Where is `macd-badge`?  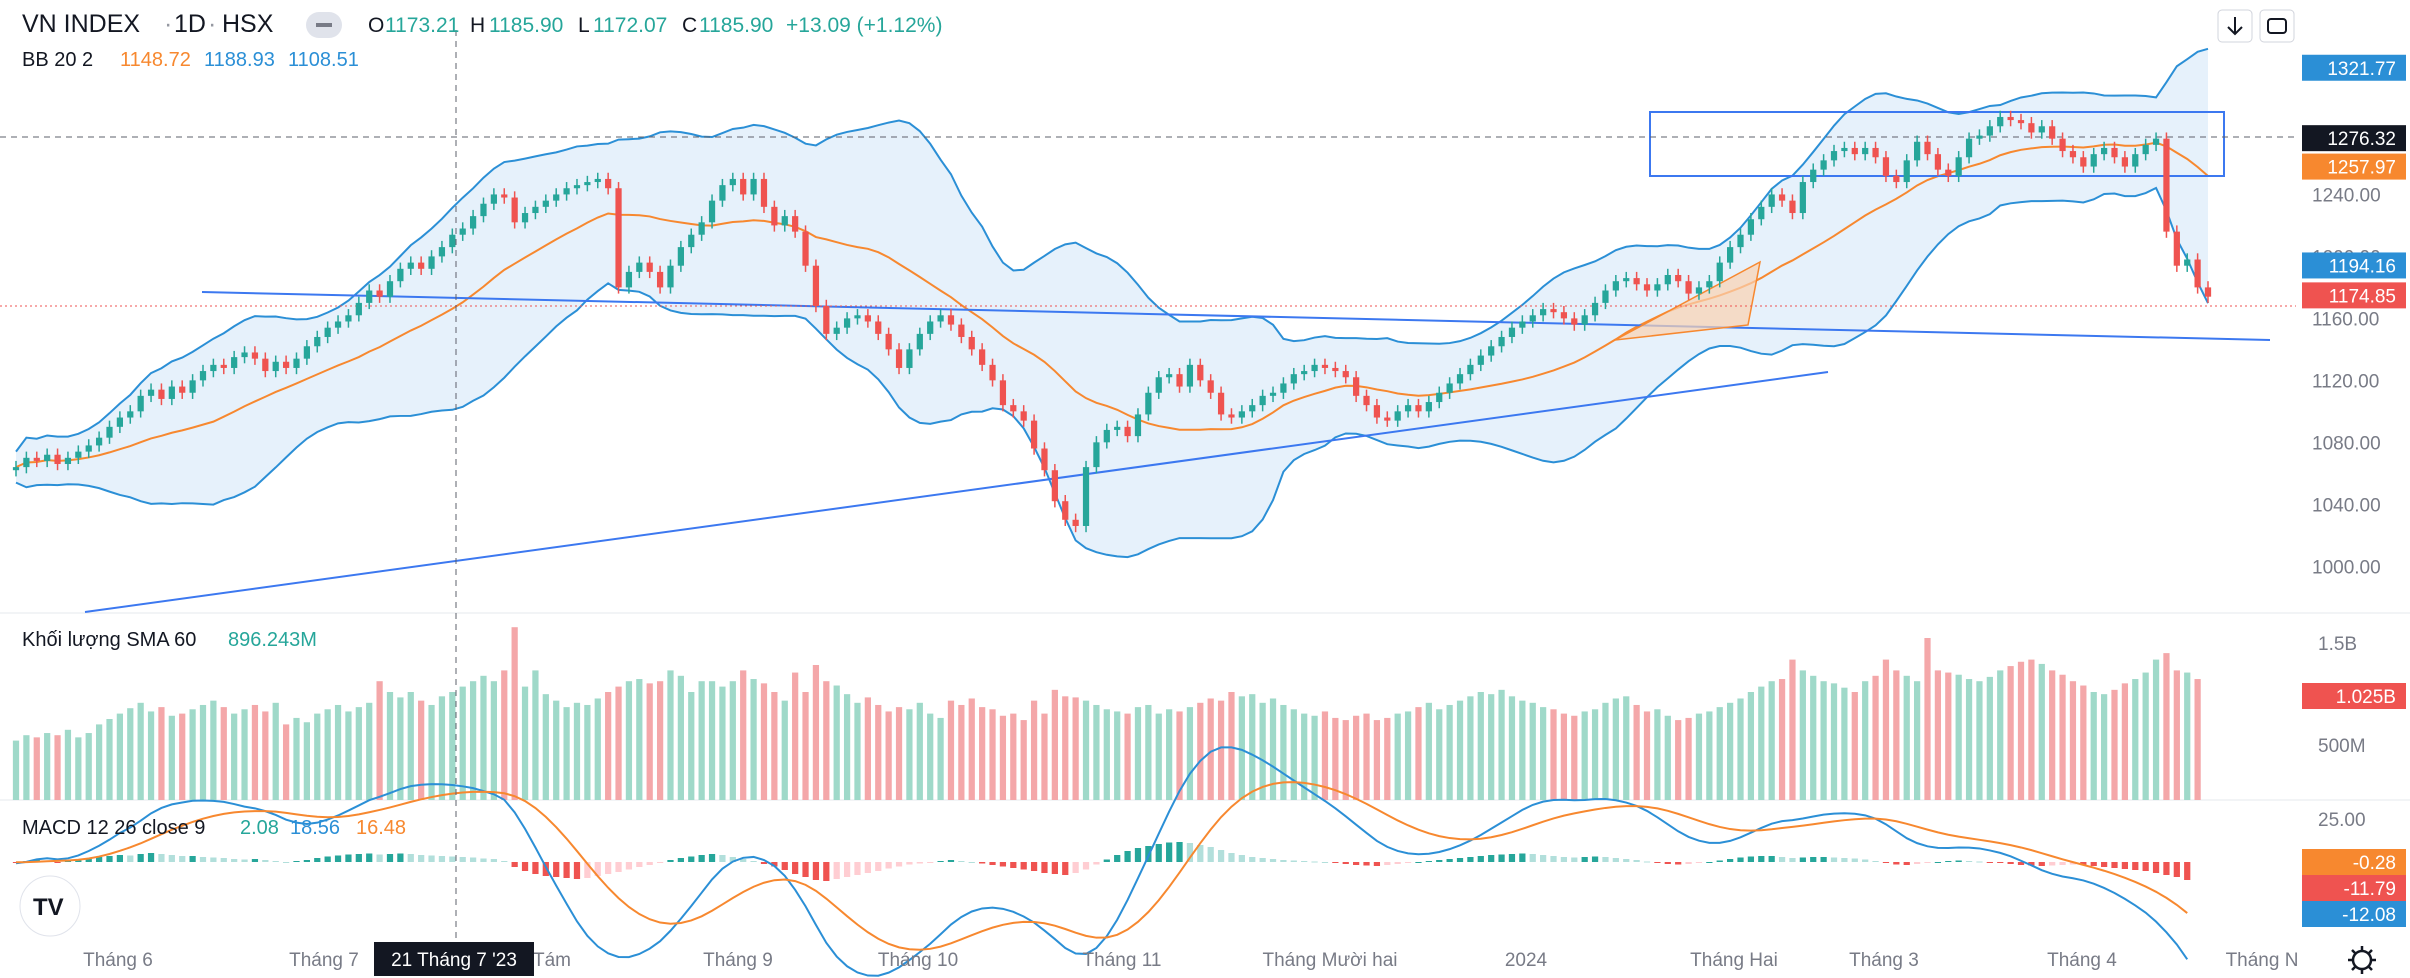
macd-badge is located at coordinates (2354, 862).